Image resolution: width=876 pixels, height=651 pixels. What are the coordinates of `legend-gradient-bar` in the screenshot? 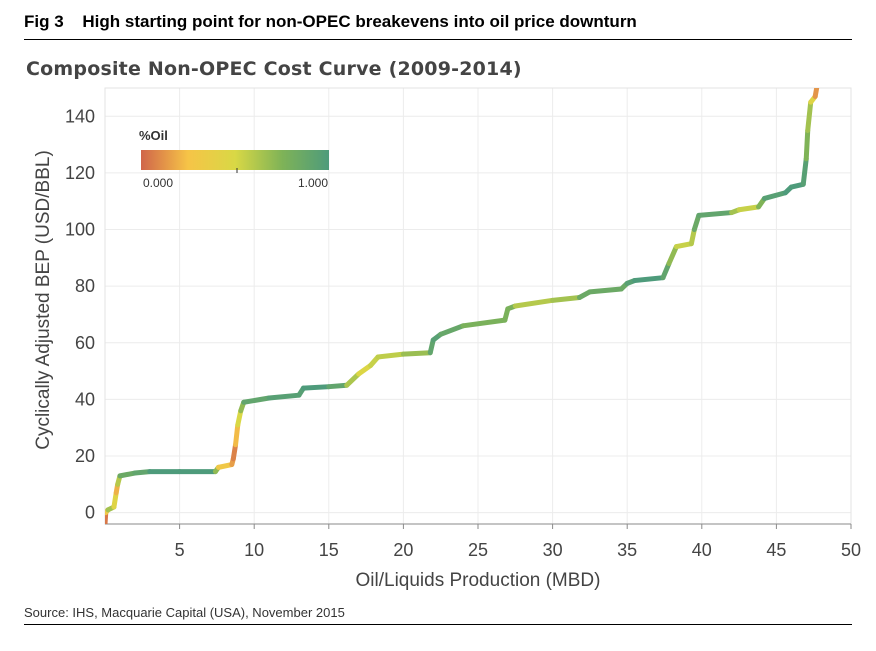 It's located at (235, 160).